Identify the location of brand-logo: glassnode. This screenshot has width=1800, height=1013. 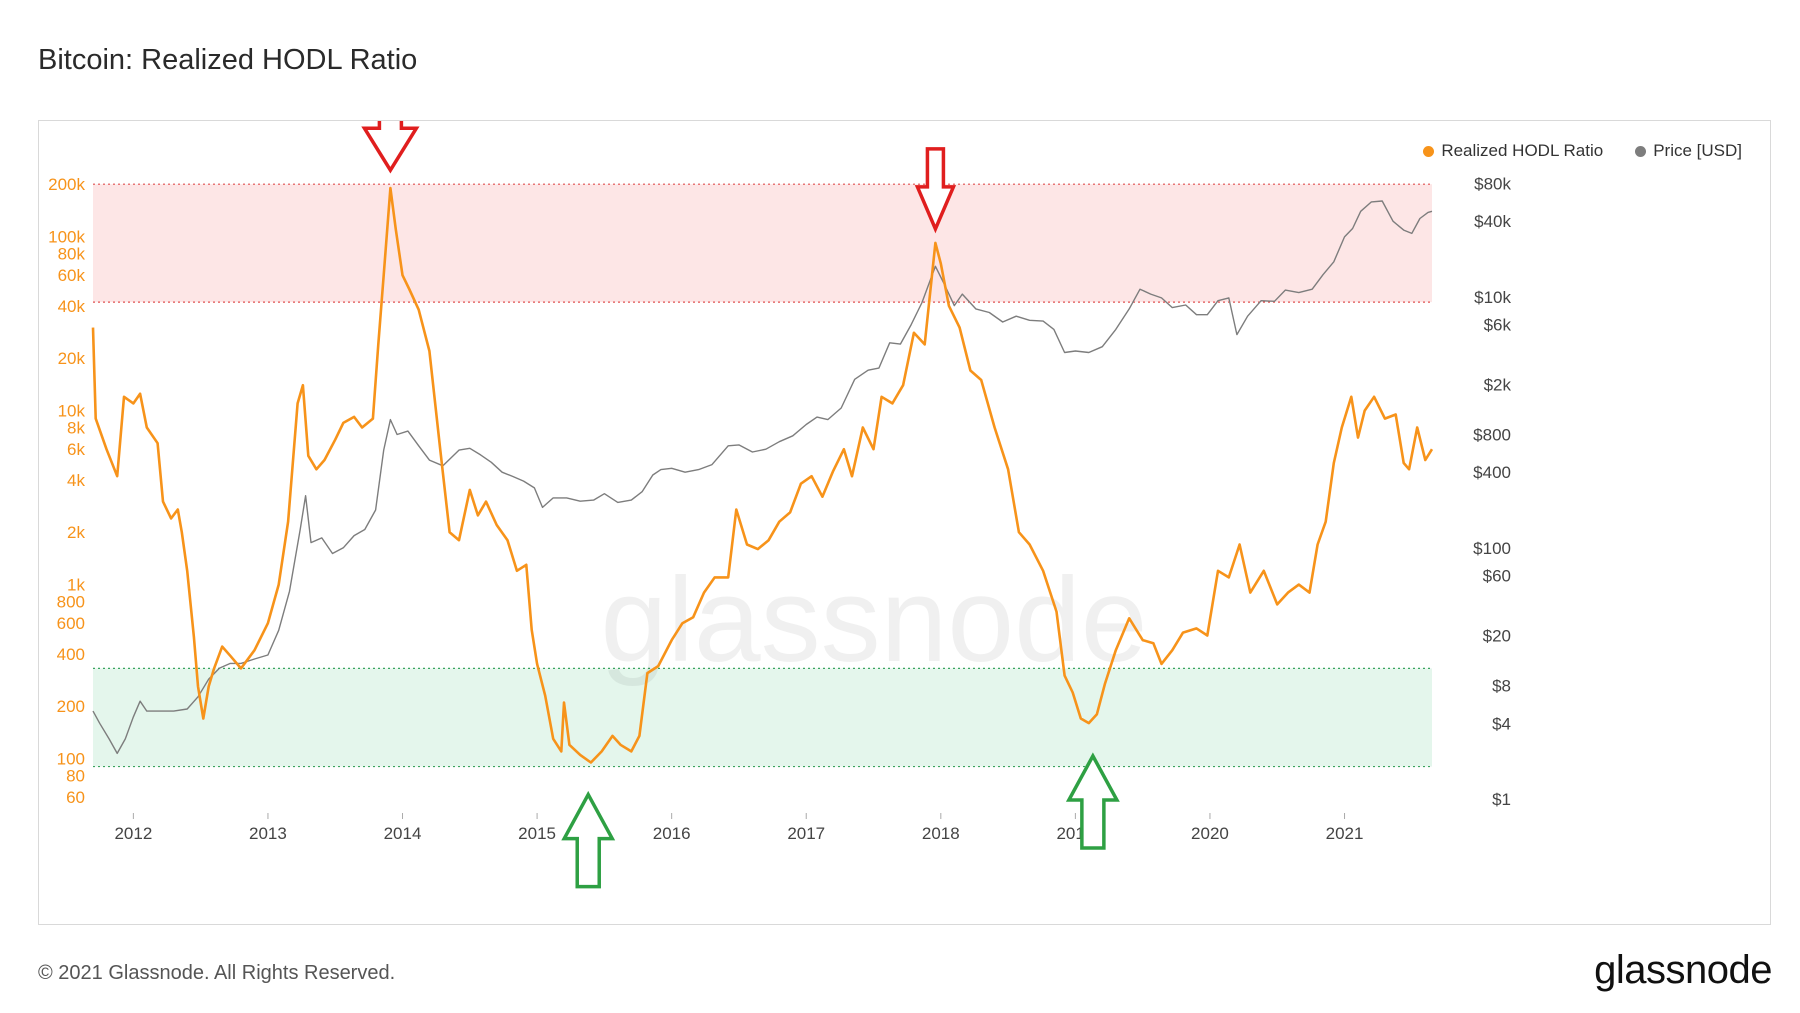
(1683, 970).